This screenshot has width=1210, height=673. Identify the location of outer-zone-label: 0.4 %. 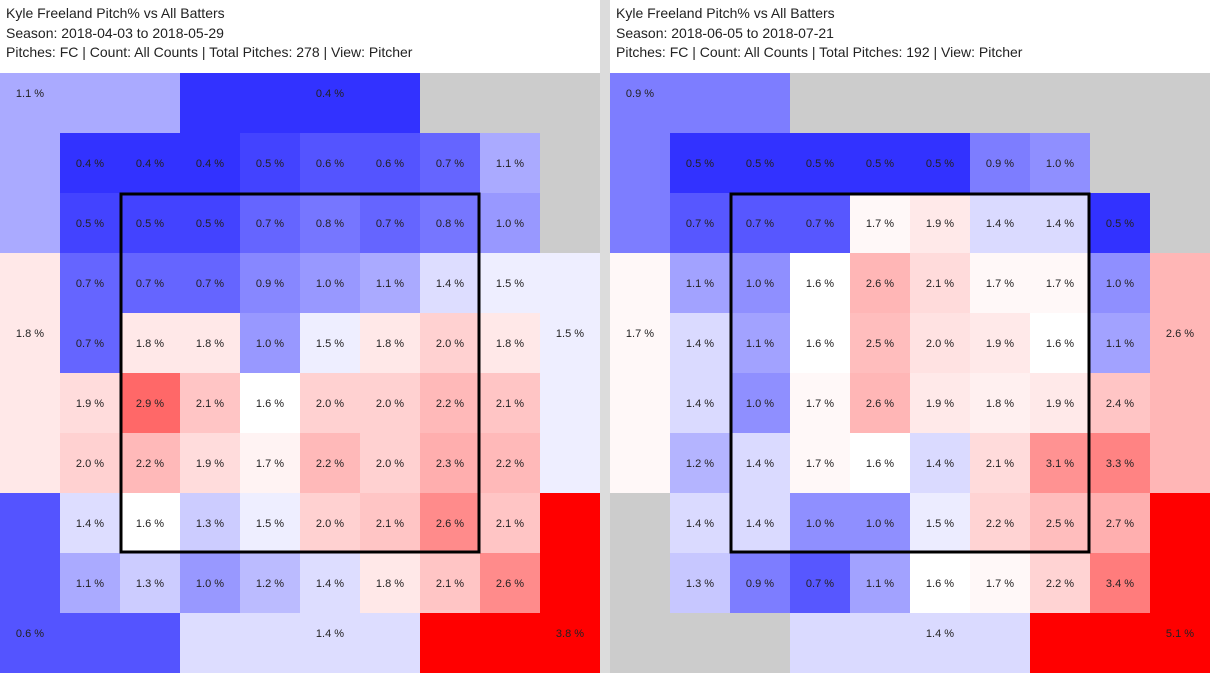
(330, 94).